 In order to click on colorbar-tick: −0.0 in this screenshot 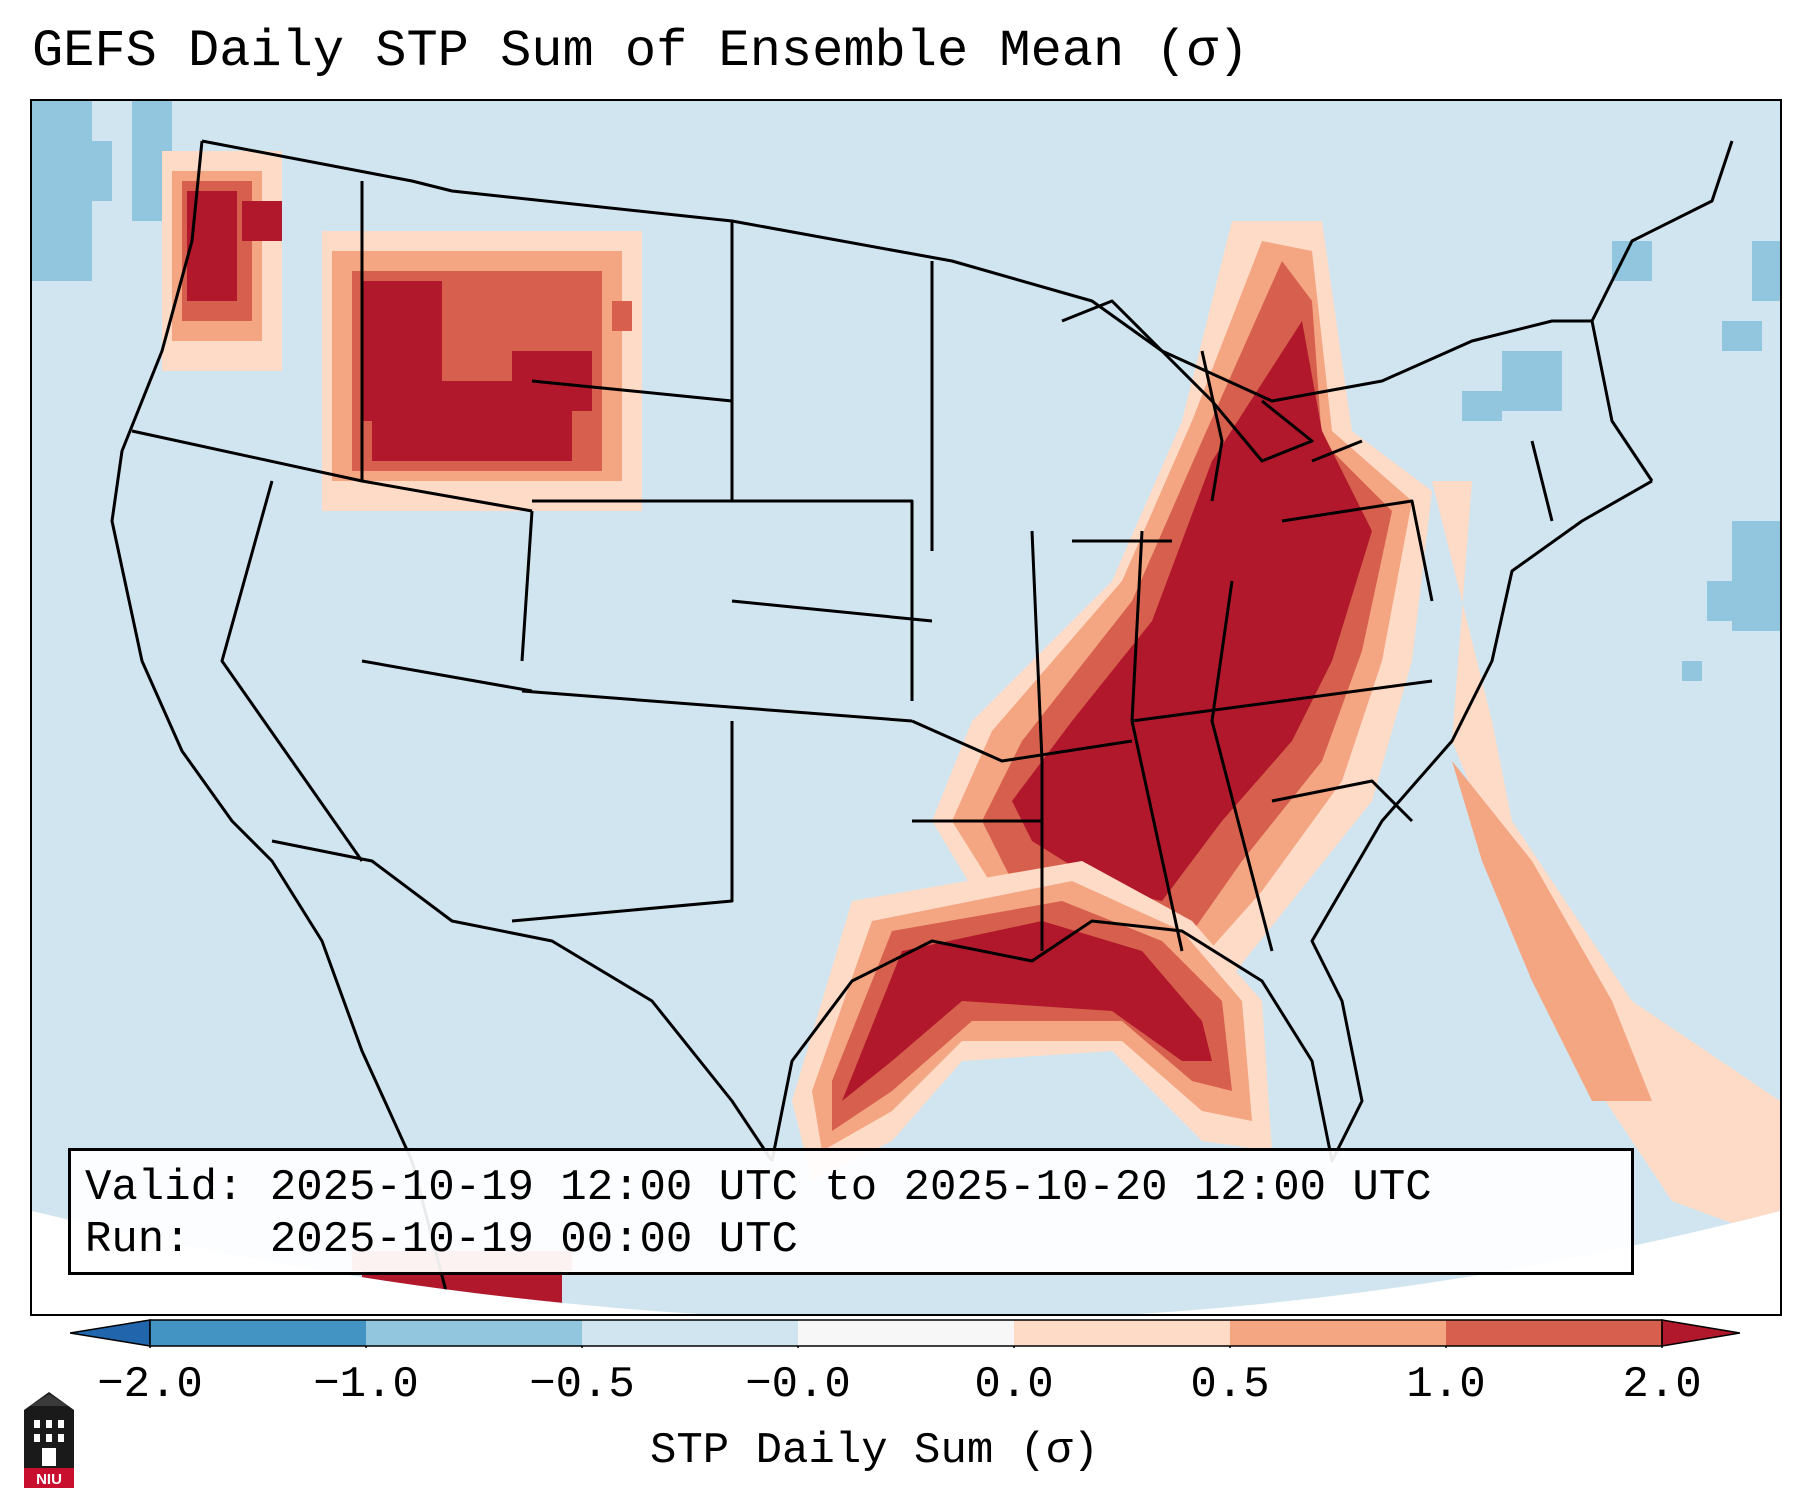, I will do `click(798, 1385)`.